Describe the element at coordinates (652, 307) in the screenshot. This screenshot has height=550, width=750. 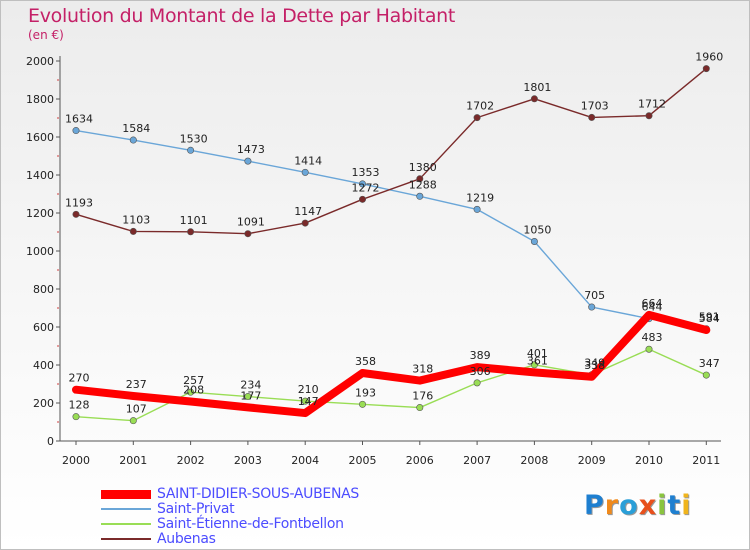
I see `data-label: 644` at that location.